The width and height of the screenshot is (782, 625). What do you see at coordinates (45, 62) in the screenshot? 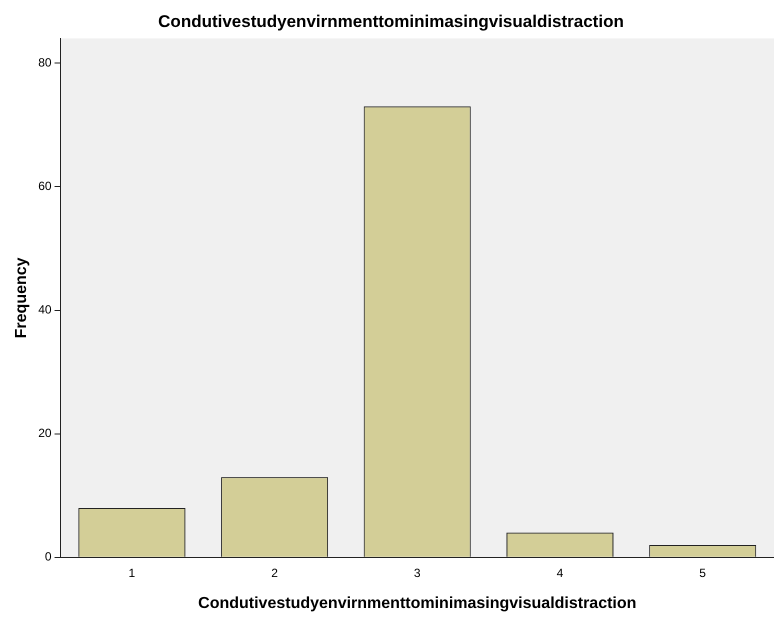
I see `y-tick-label: 80` at bounding box center [45, 62].